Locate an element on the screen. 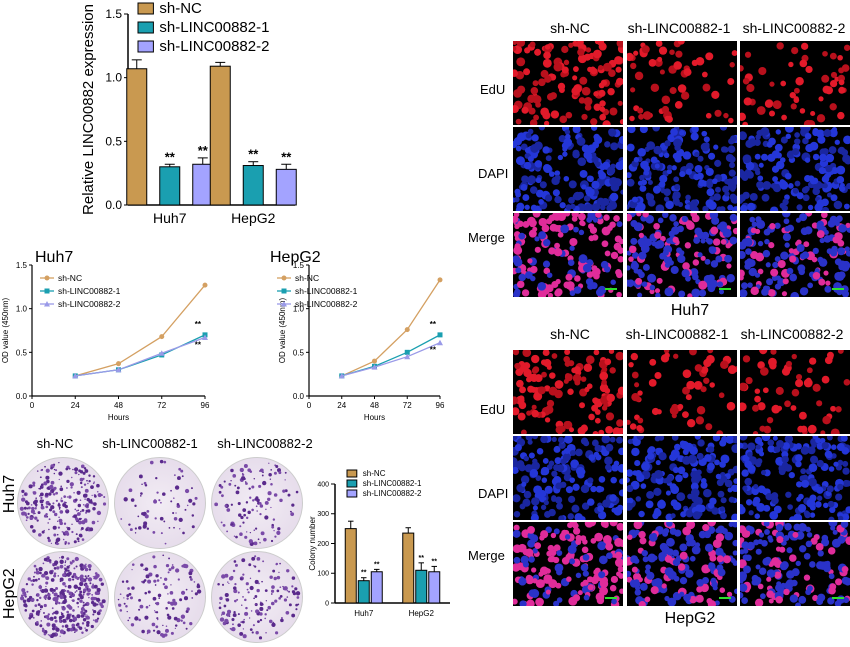 This screenshot has height=647, width=850. colony-dish-huh7-shnc is located at coordinates (63, 503).